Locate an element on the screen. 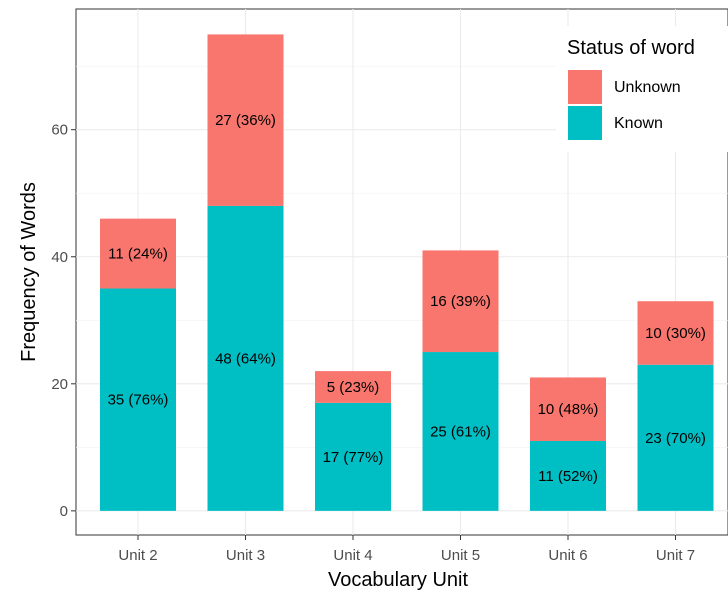 This screenshot has width=728, height=591. x-tick-label: Unit 7 is located at coordinates (675, 555).